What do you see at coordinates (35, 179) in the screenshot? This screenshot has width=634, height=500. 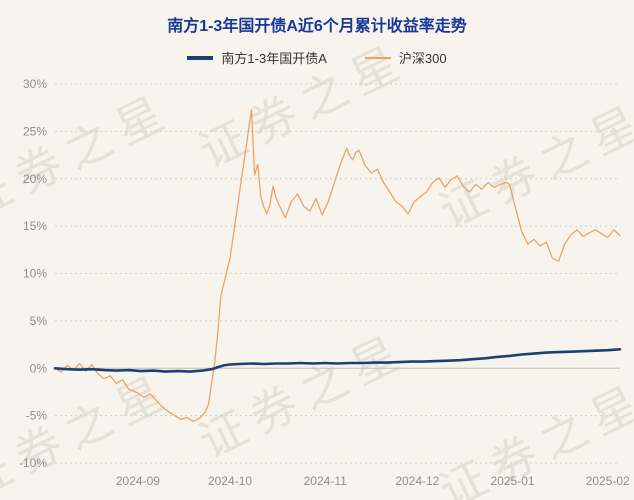 I see `y-axis-tick-label: 20%` at bounding box center [35, 179].